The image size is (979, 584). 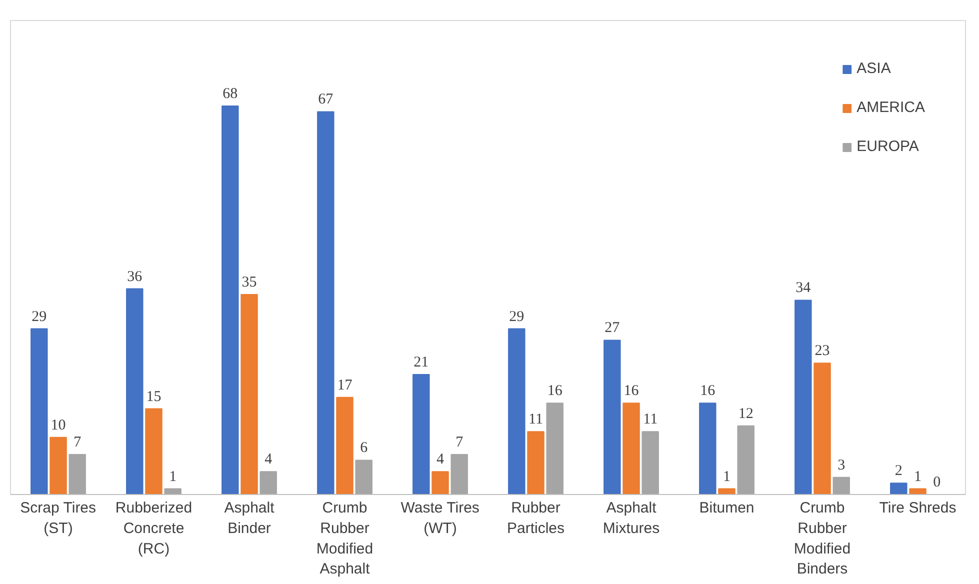 I want to click on data-label: 67, so click(x=326, y=100).